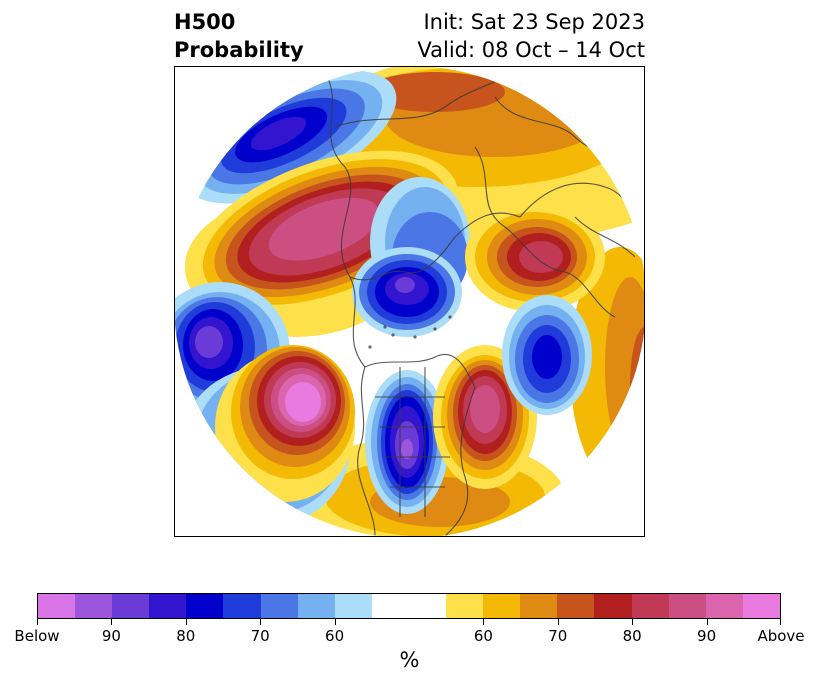 The image size is (819, 686). Describe the element at coordinates (781, 636) in the screenshot. I see `colorbar-tick-label: Above` at that location.